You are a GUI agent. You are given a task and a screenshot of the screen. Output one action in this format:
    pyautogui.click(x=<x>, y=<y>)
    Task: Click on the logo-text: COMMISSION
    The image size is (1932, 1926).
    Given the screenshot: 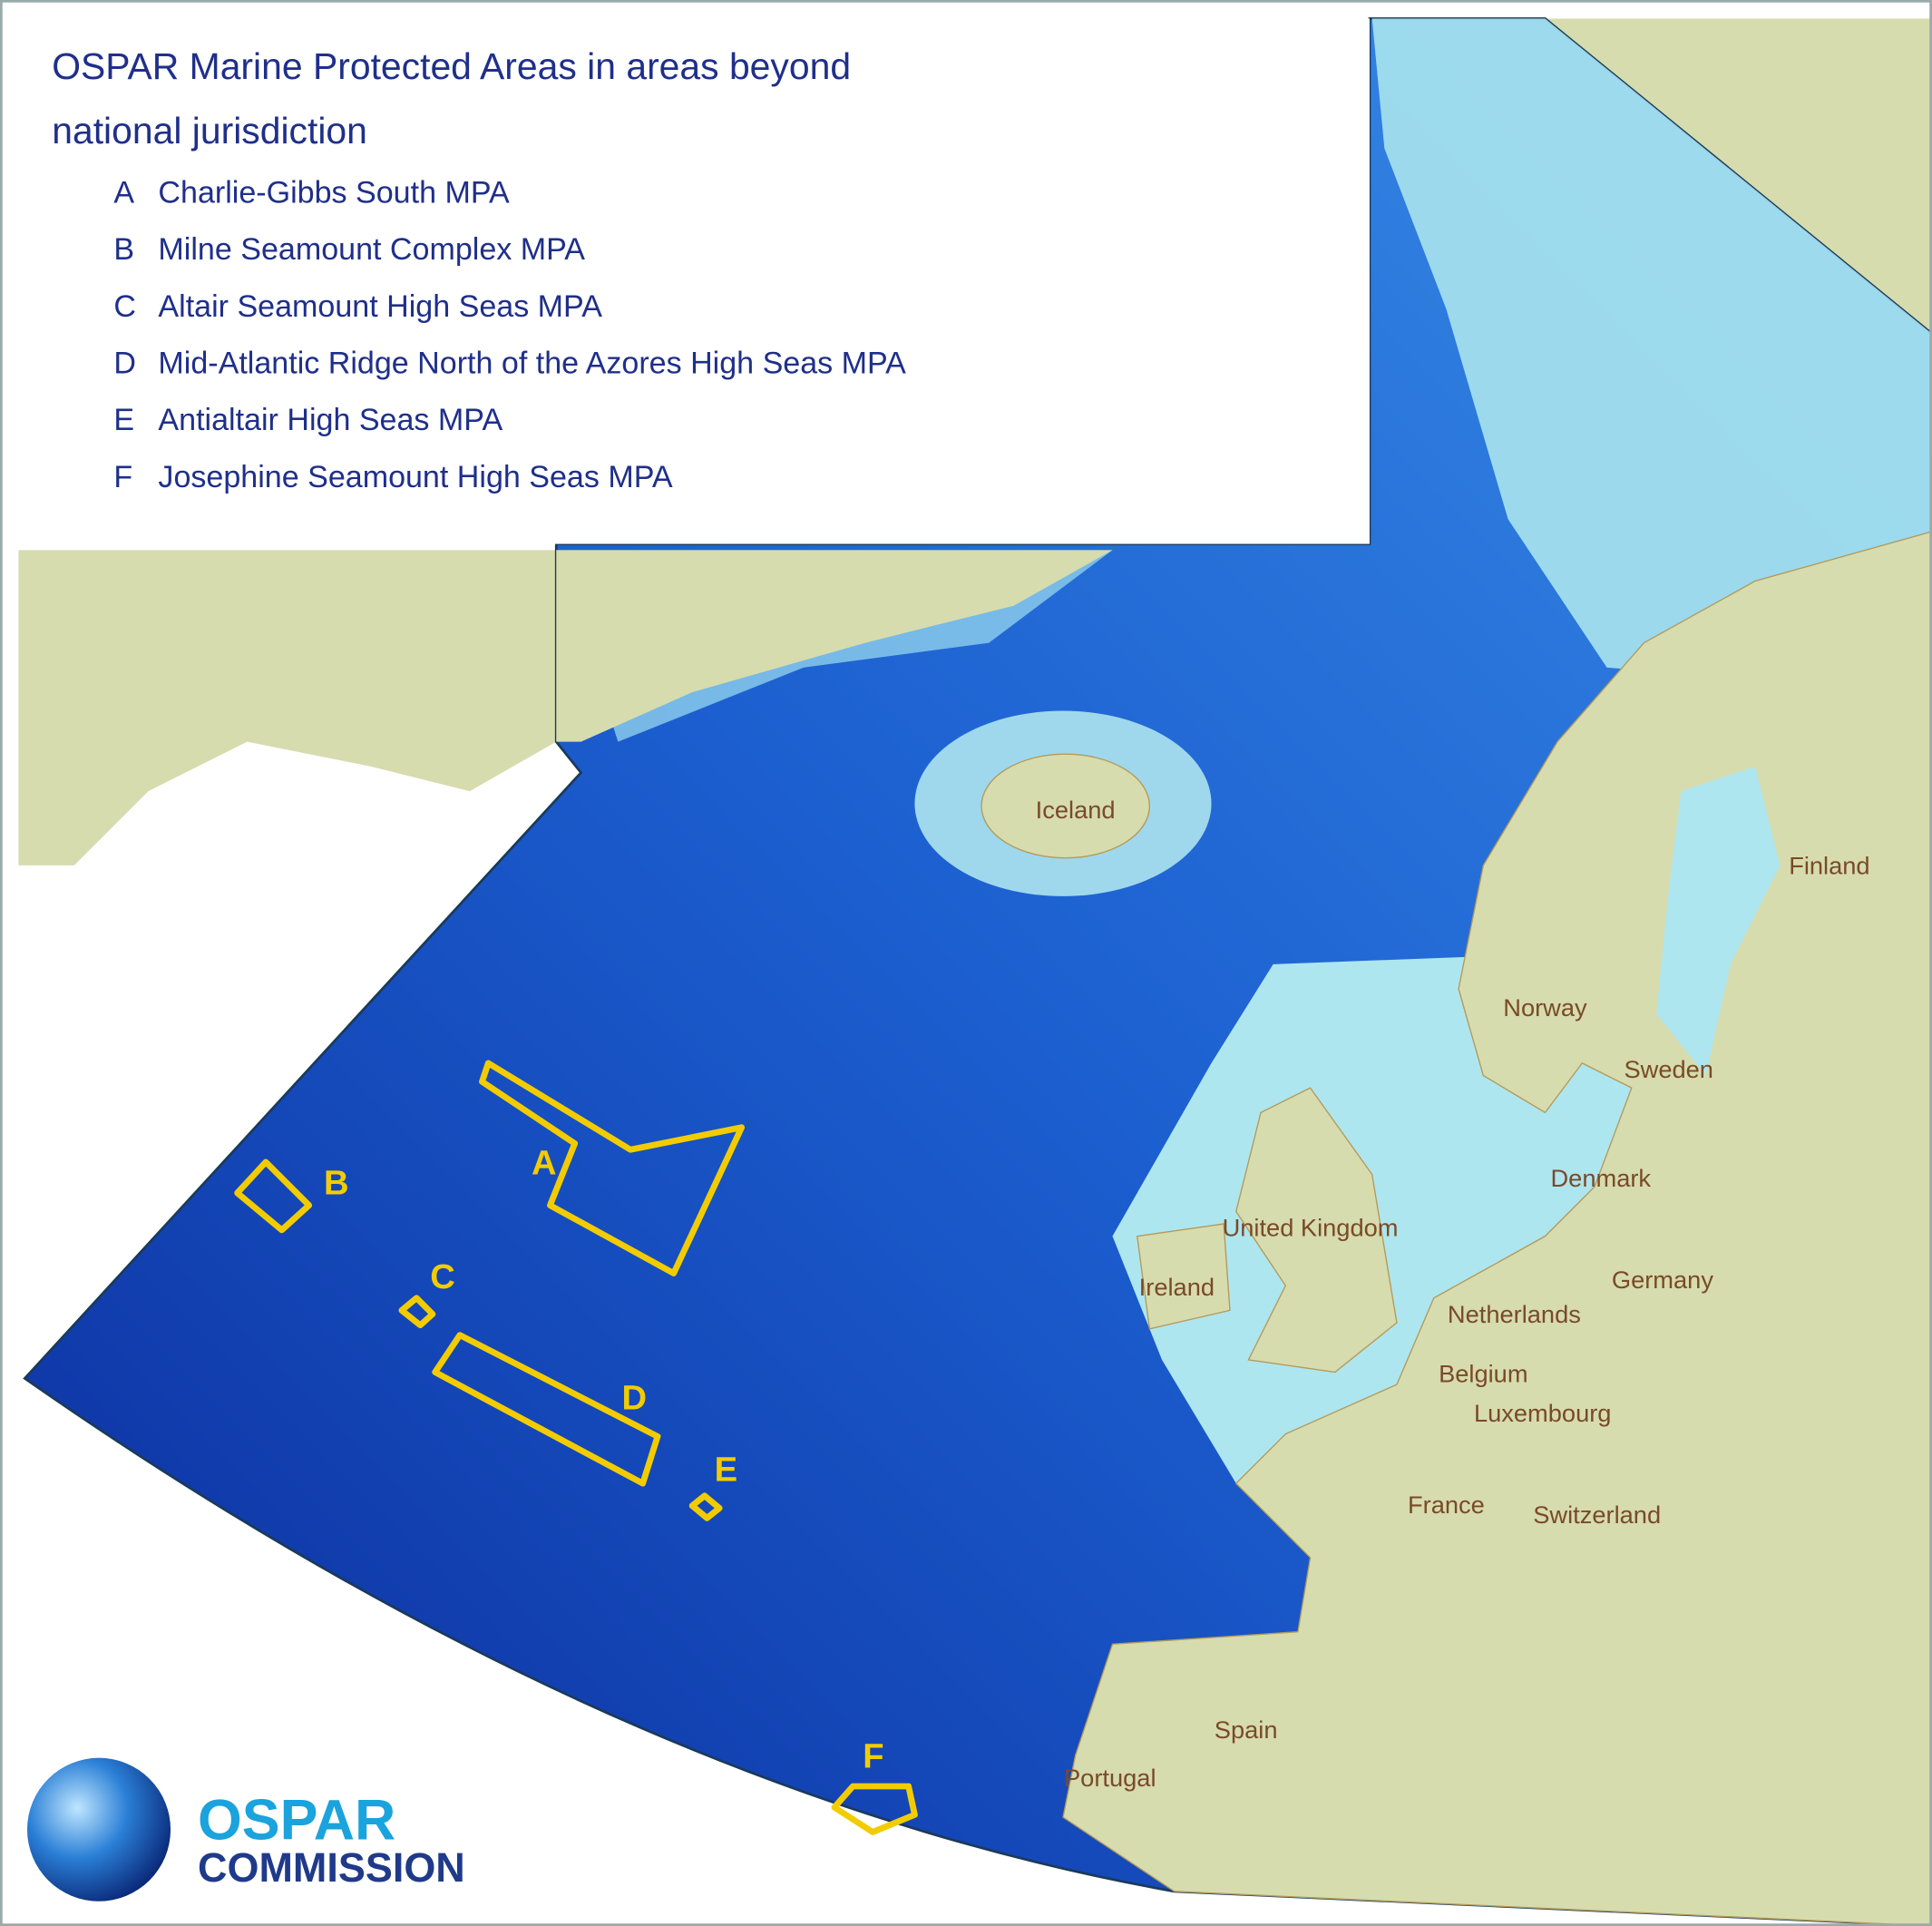 What is the action you would take?
    pyautogui.click(x=331, y=1867)
    